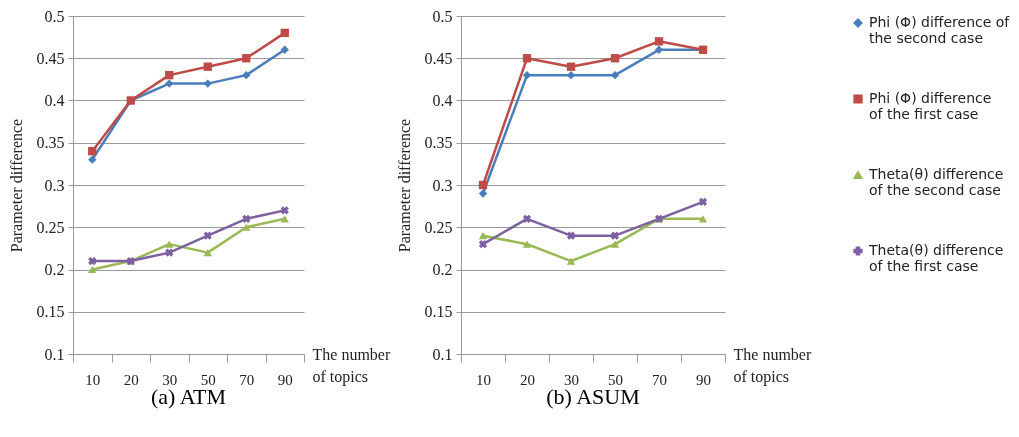  Describe the element at coordinates (940, 30) in the screenshot. I see `legend-label: Phi (Φ) difference of the second case` at that location.